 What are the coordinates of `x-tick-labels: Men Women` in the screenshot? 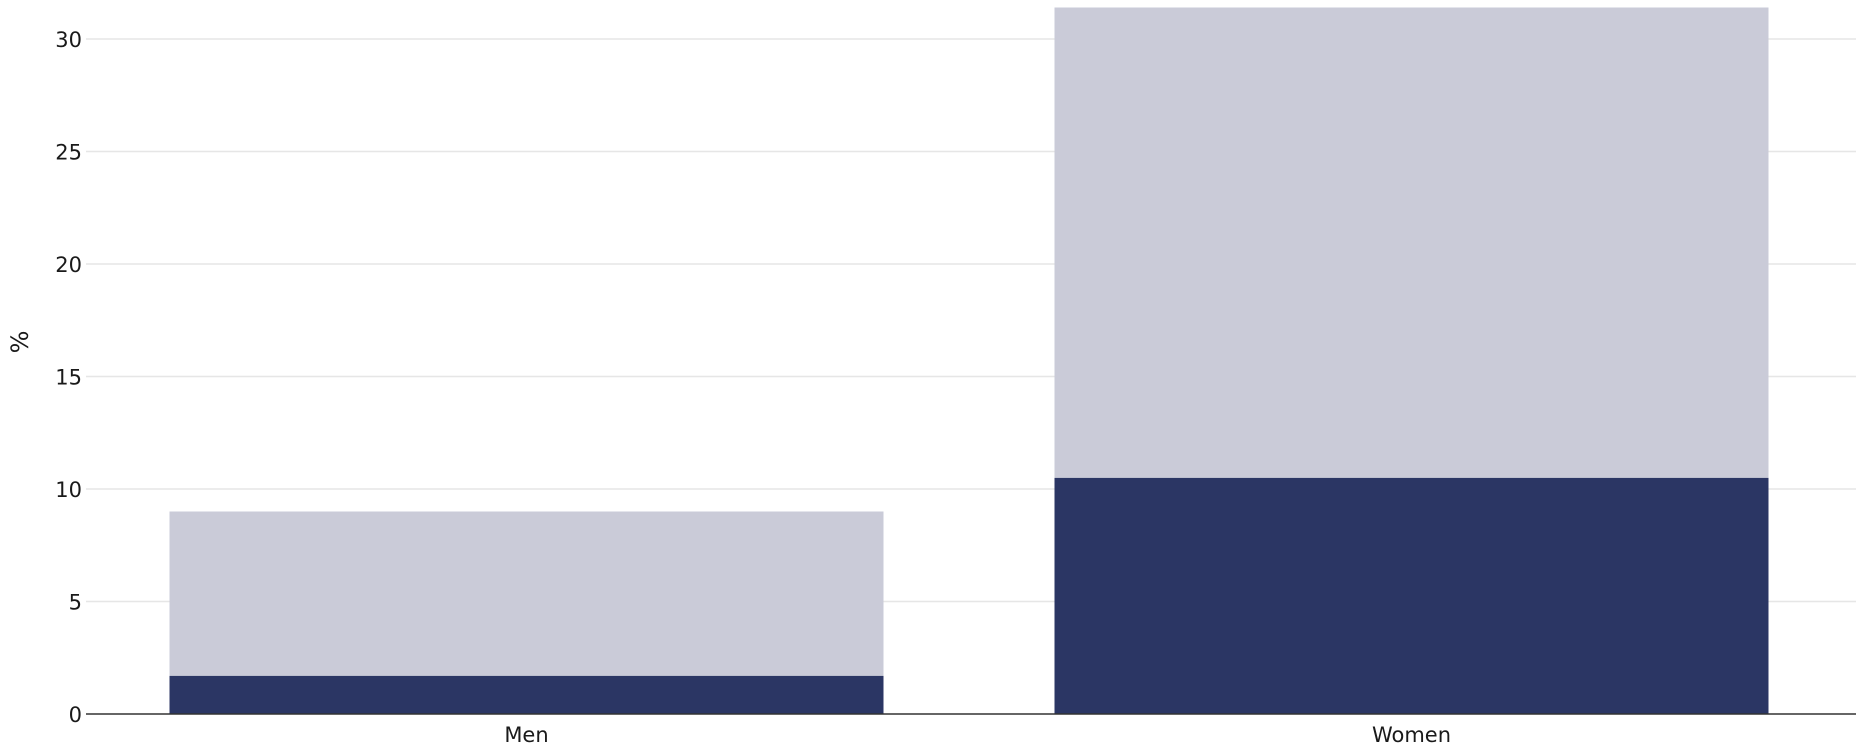 It's located at (977, 735).